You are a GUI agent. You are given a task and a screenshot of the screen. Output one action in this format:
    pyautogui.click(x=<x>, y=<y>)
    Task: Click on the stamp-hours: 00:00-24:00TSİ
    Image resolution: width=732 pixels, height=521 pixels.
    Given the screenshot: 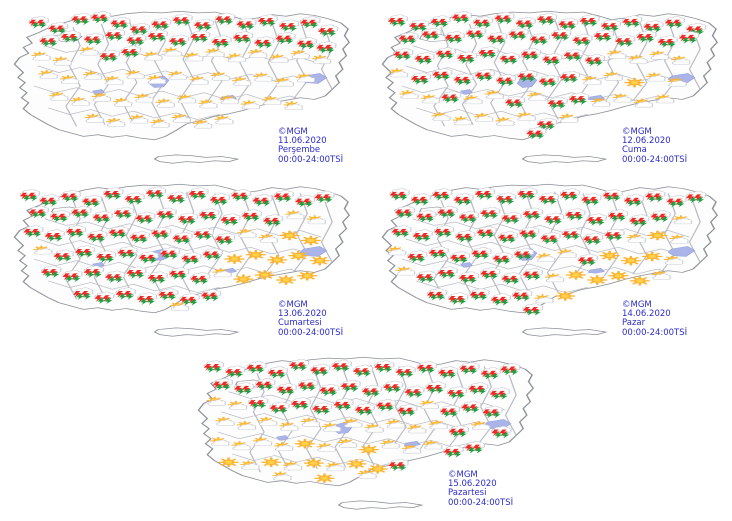 What is the action you would take?
    pyautogui.click(x=311, y=159)
    